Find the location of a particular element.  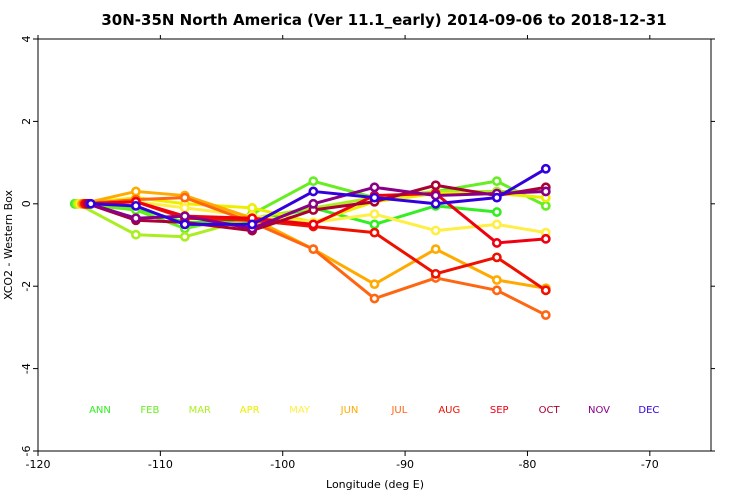

y-tick-label: -2 is located at coordinates (26, 286).